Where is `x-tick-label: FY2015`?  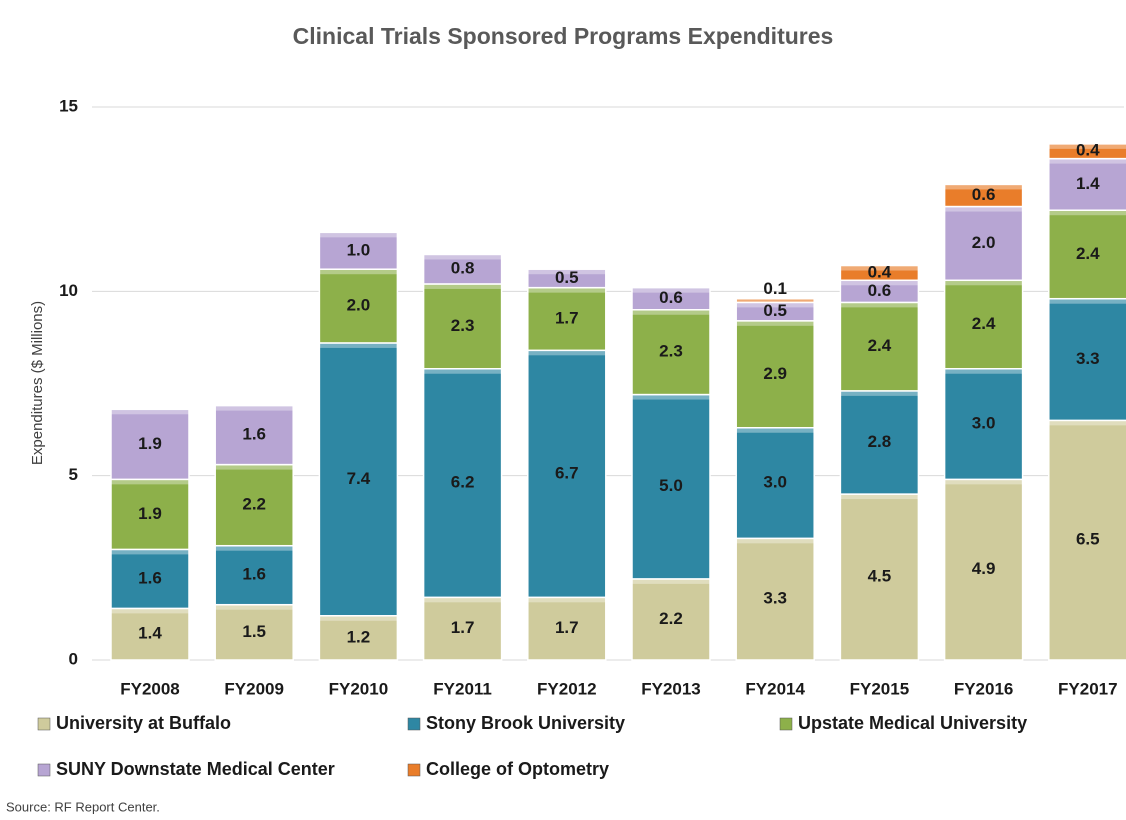
x-tick-label: FY2015 is located at coordinates (880, 688).